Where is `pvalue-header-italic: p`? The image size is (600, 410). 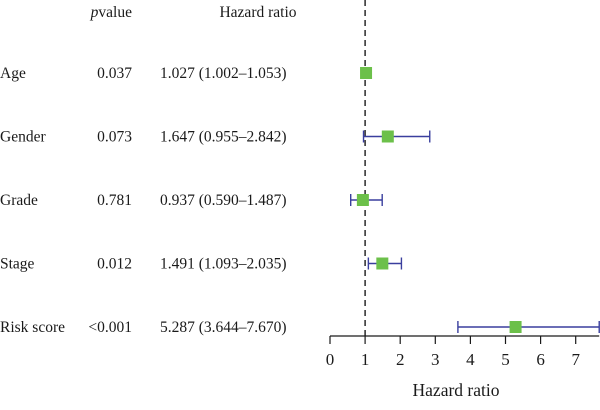 pvalue-header-italic: p is located at coordinates (94, 12).